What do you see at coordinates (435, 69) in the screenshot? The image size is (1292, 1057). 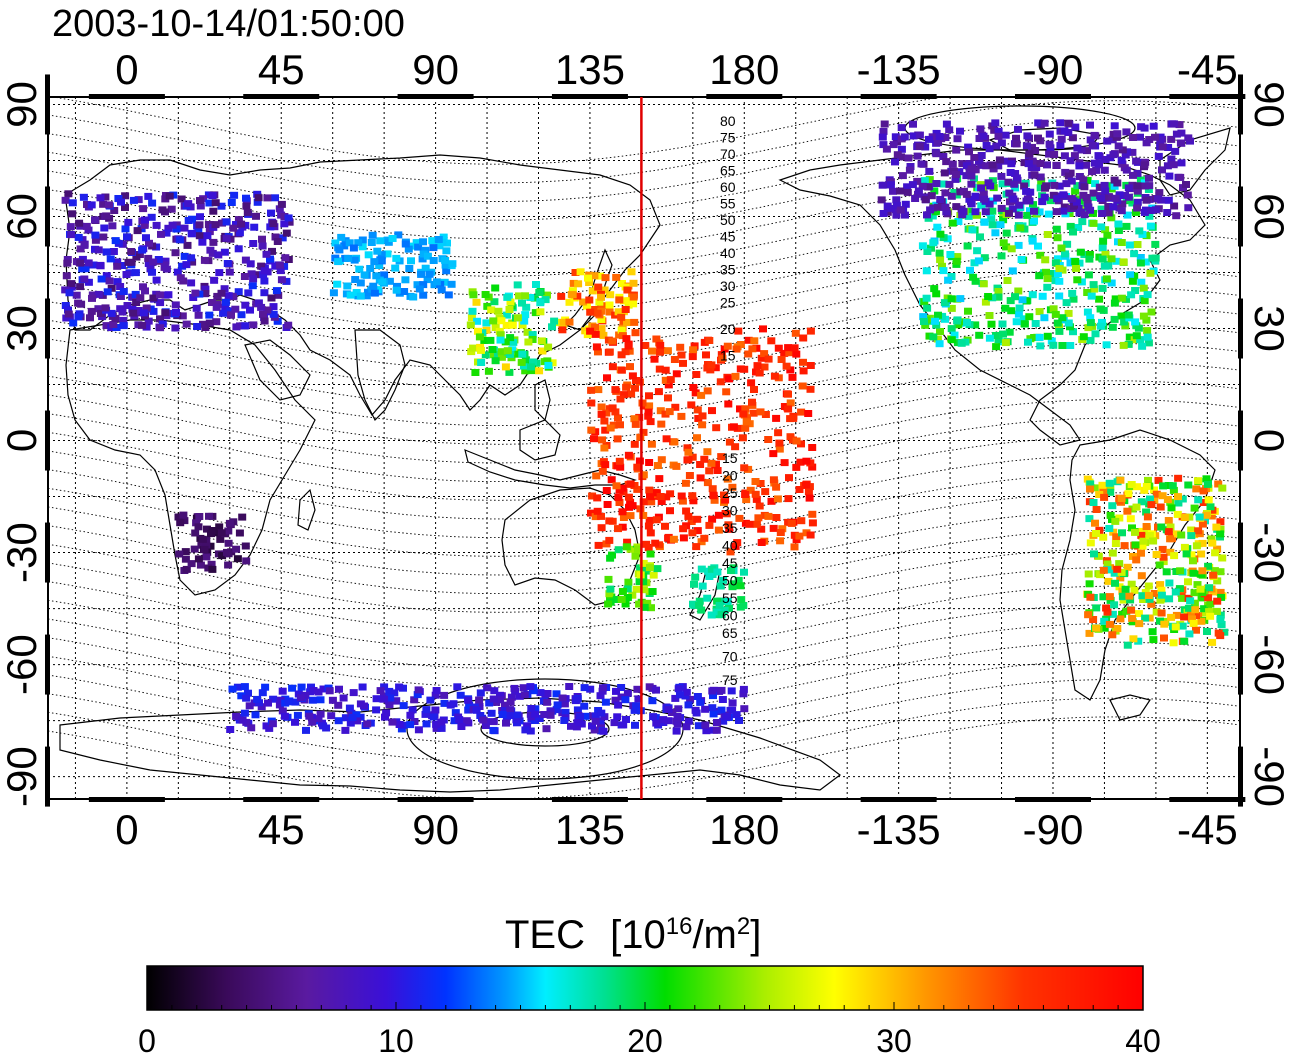 I see `longitude-label-top: 90` at bounding box center [435, 69].